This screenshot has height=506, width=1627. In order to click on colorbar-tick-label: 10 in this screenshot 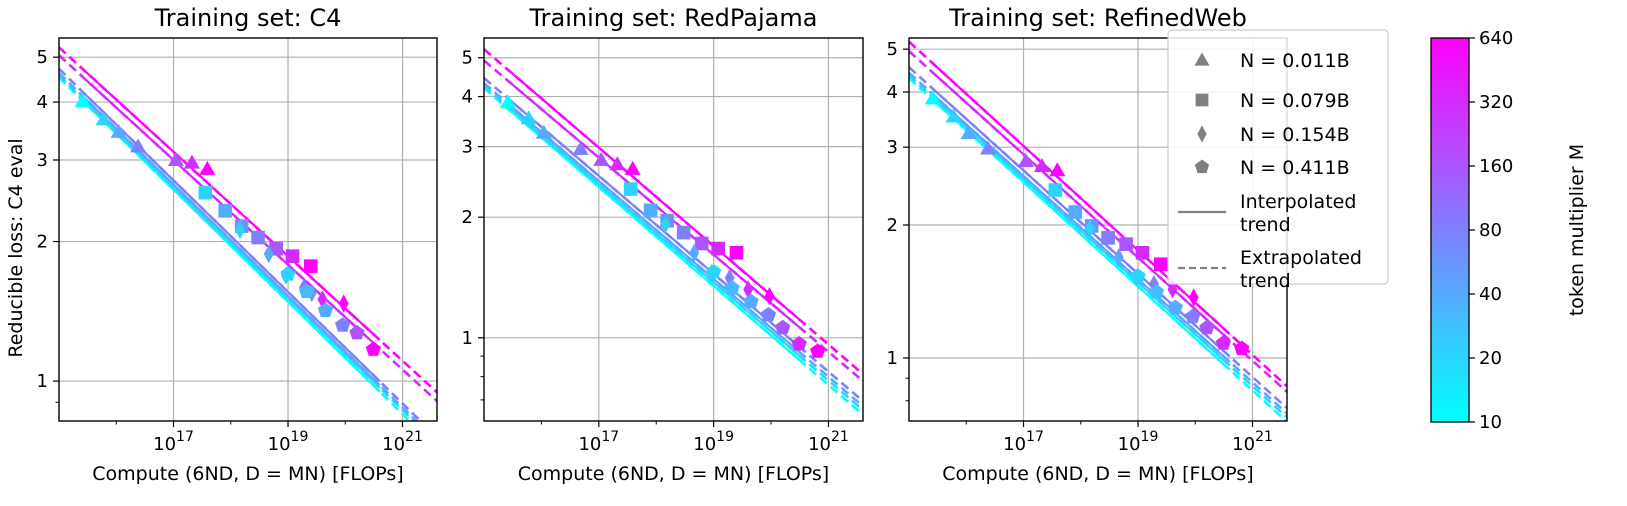, I will do `click(1490, 422)`.